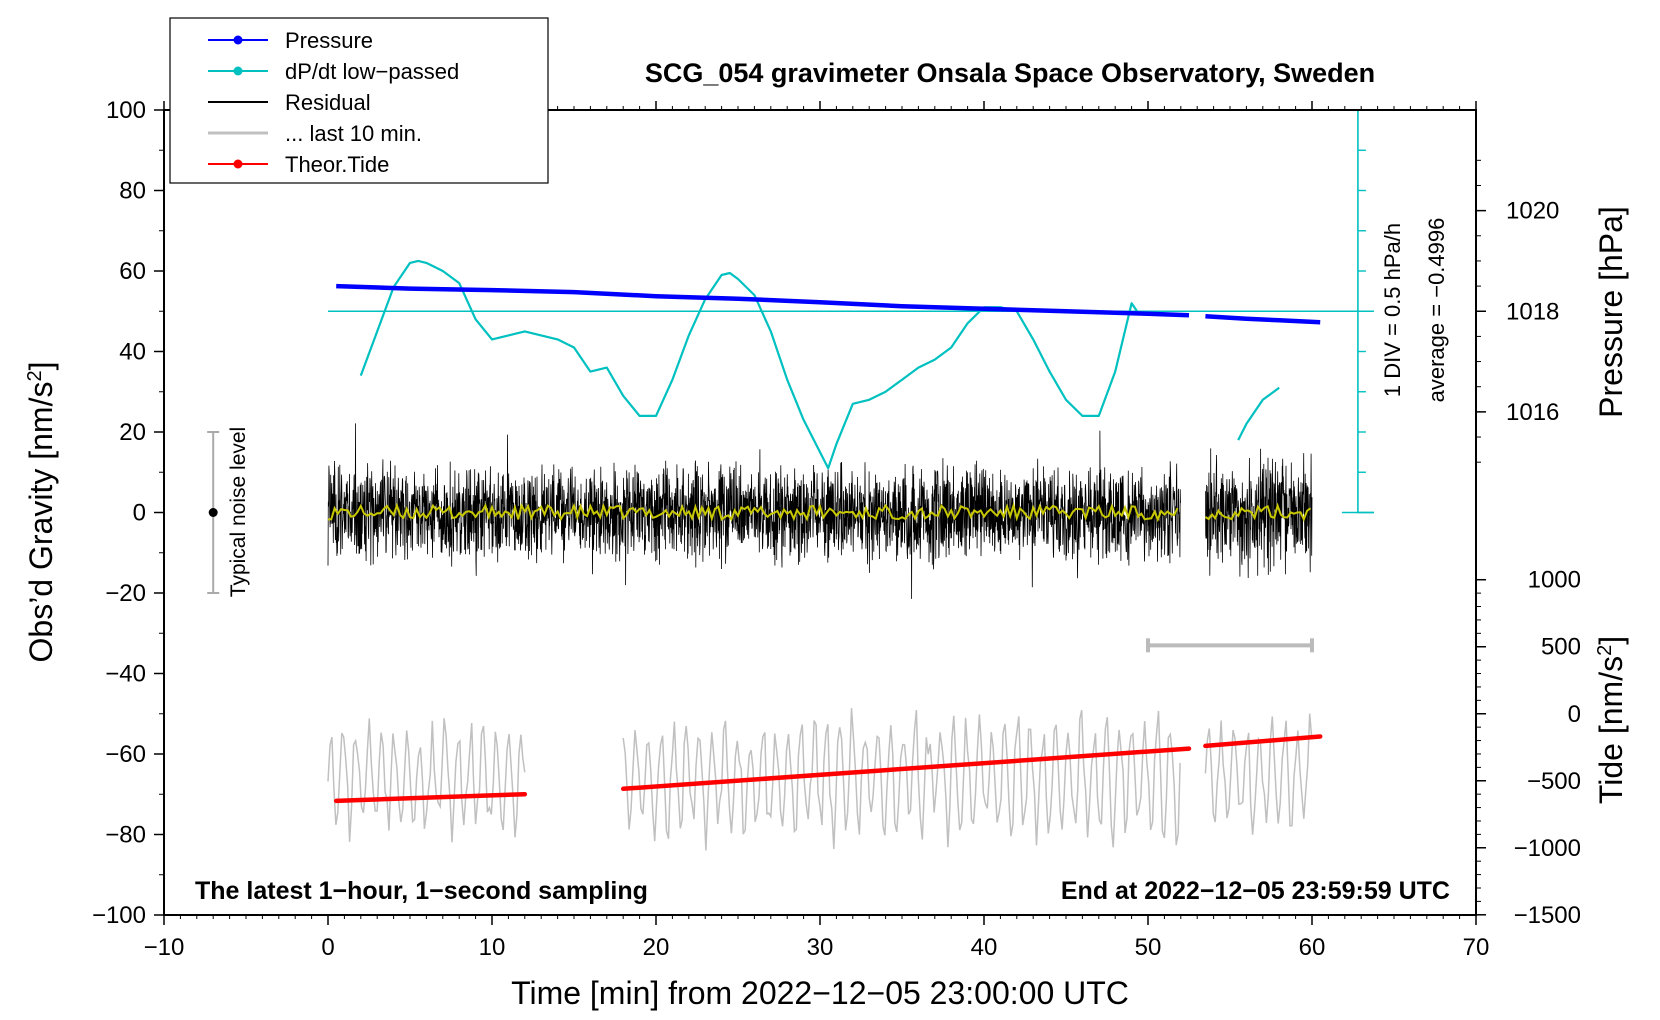  I want to click on dpdt-line, so click(1258, 413).